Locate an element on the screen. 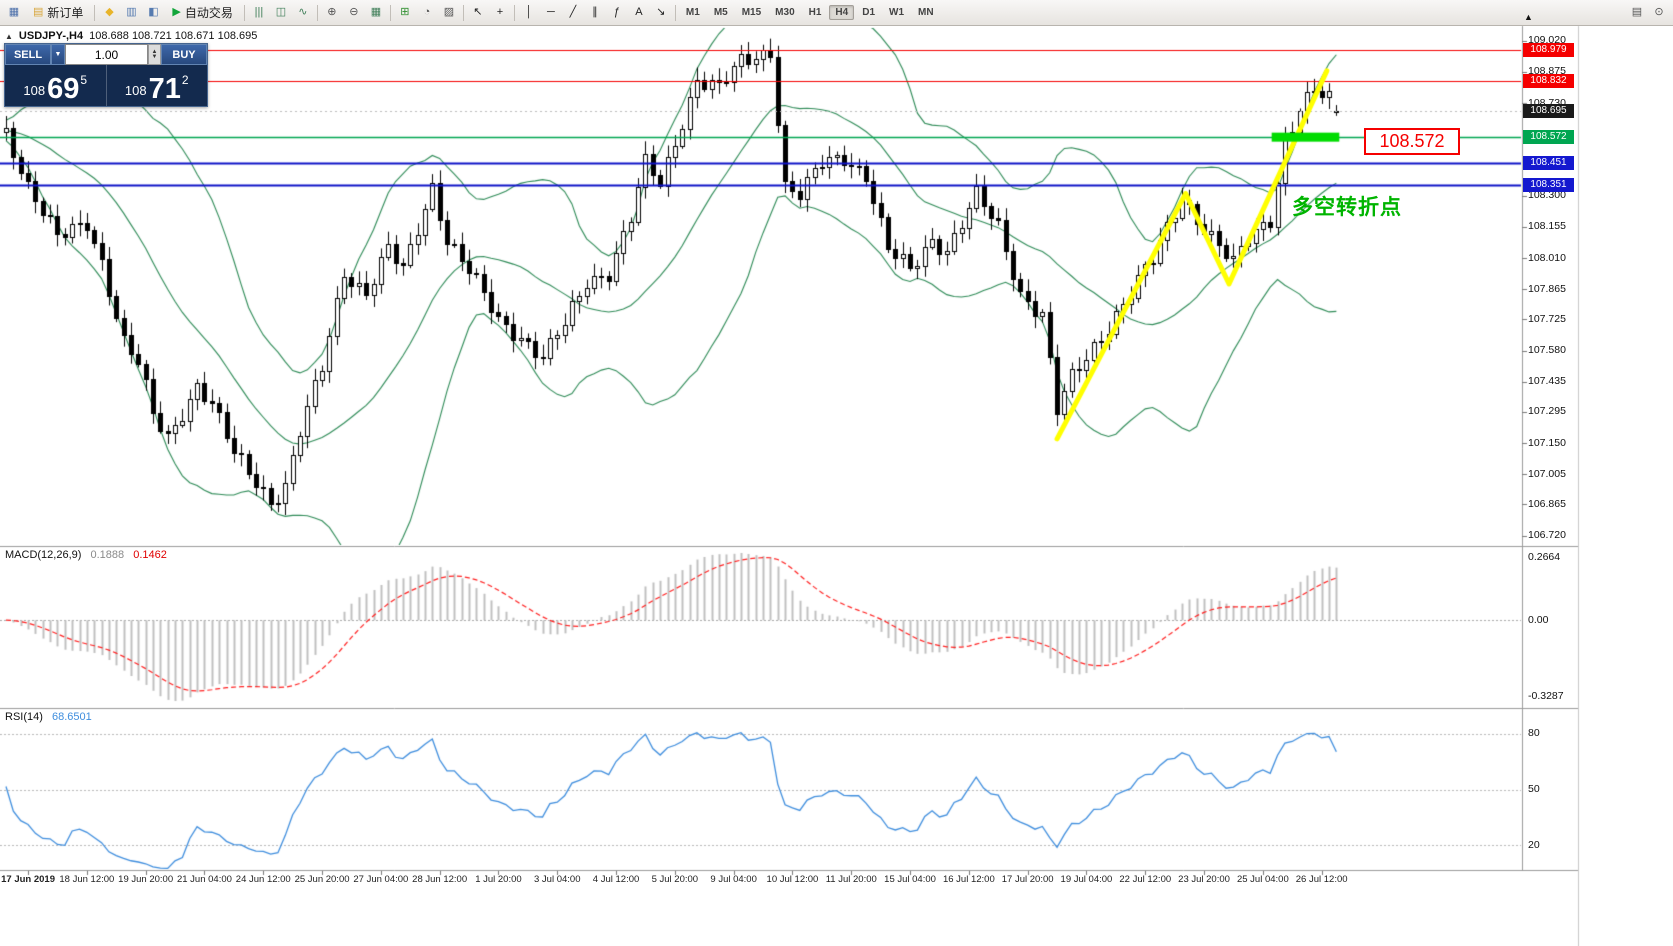 The height and width of the screenshot is (946, 1673). navigator-icon: ◧ is located at coordinates (153, 13).